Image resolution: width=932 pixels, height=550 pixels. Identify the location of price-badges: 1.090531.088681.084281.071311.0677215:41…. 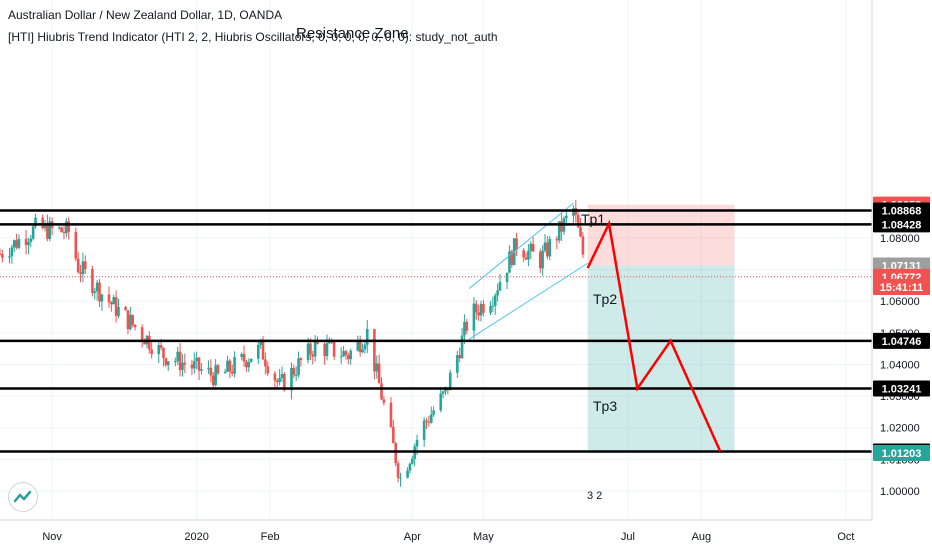
(901, 328).